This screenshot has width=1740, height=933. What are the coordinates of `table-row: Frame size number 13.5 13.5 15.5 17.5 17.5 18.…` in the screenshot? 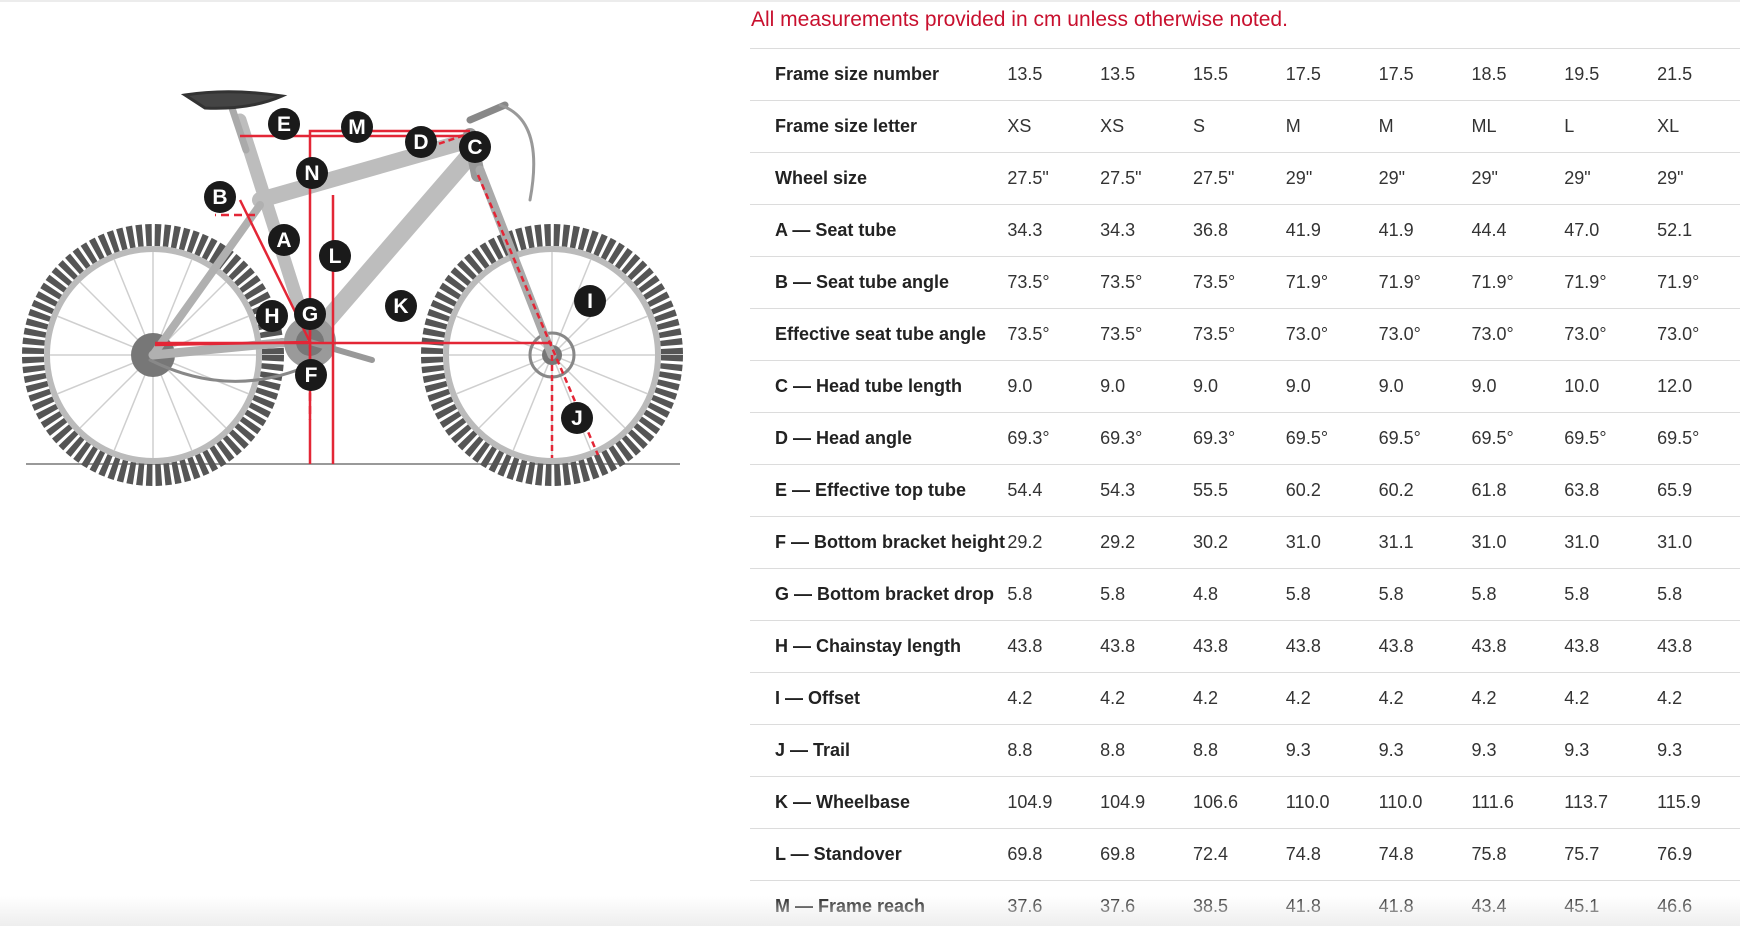 It's located at (1245, 74).